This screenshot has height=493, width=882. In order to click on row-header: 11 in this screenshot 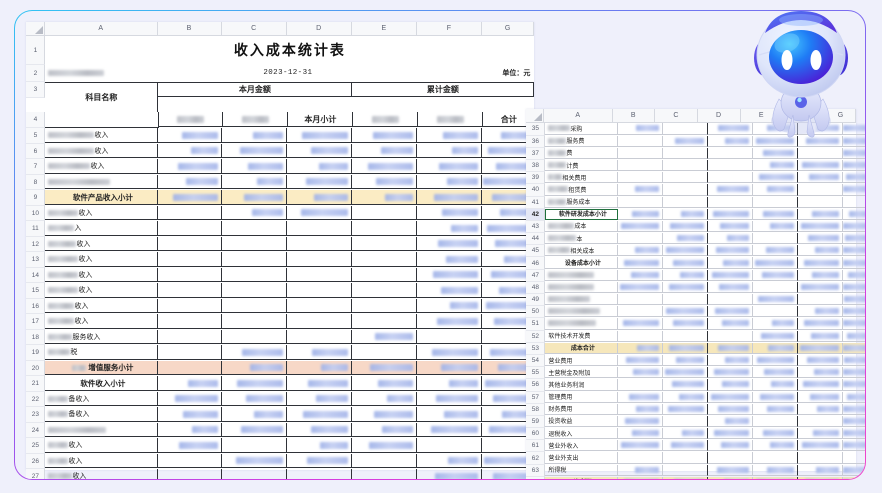, I will do `click(36, 229)`.